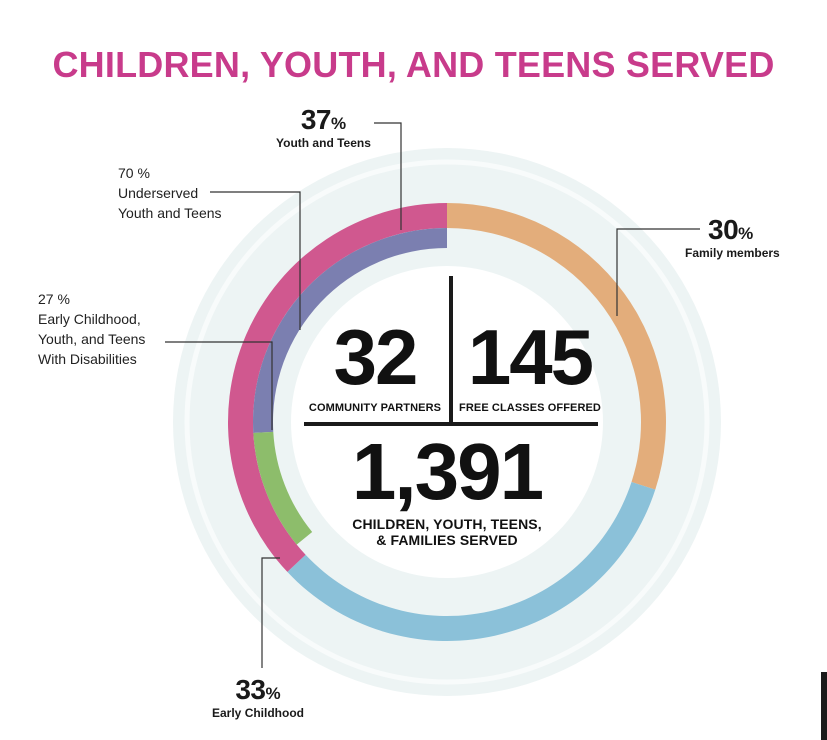 Image resolution: width=827 pixels, height=740 pixels. I want to click on callout-youth-teens: 37% Youth and Teens, so click(323, 127).